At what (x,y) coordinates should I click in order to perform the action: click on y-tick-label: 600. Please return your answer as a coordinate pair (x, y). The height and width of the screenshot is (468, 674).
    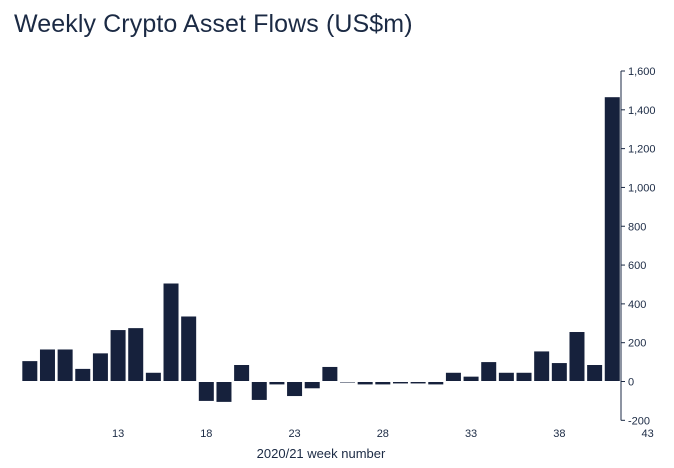
    Looking at the image, I should click on (637, 266).